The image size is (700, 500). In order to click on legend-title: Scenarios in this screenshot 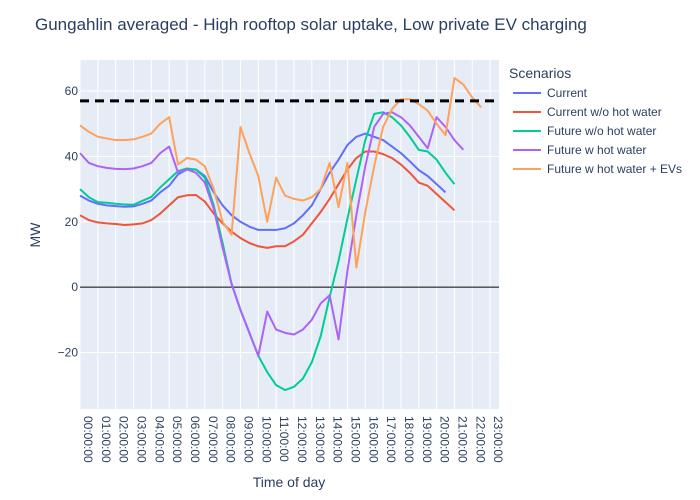, I will do `click(540, 73)`.